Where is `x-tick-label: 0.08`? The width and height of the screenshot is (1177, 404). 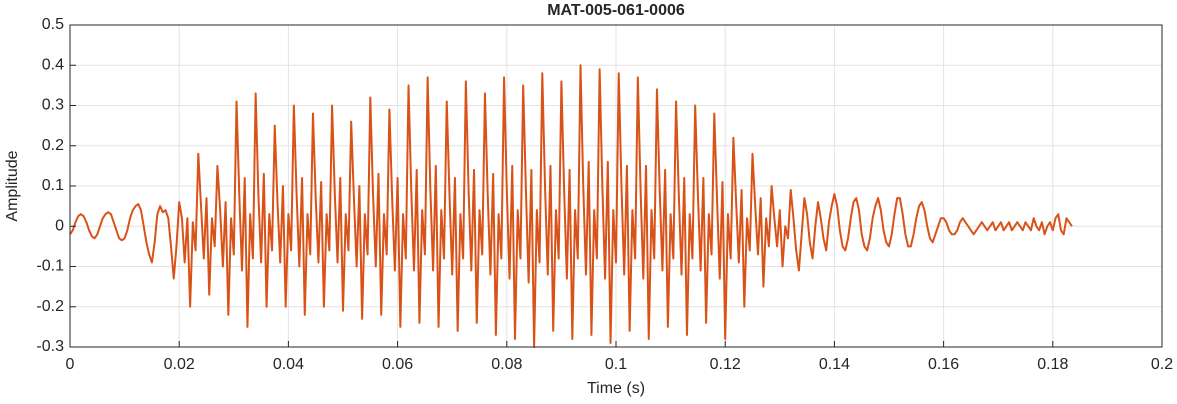
x-tick-label: 0.08 is located at coordinates (506, 364).